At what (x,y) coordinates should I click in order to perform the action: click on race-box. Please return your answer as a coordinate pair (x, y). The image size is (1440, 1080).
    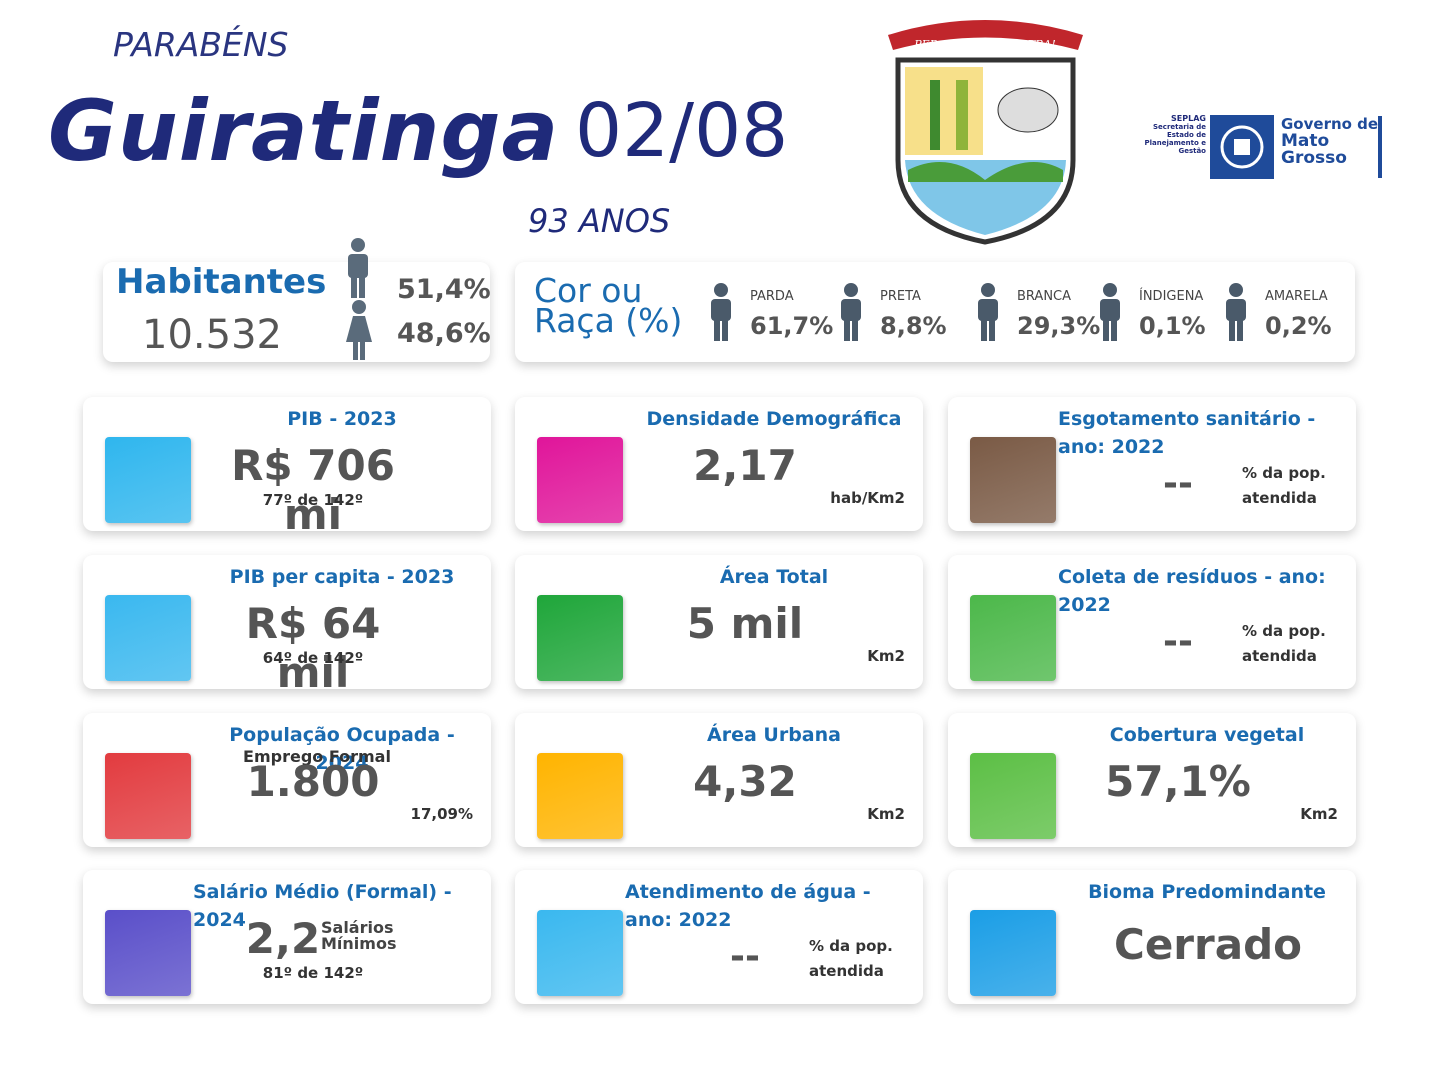
    Looking at the image, I should click on (935, 312).